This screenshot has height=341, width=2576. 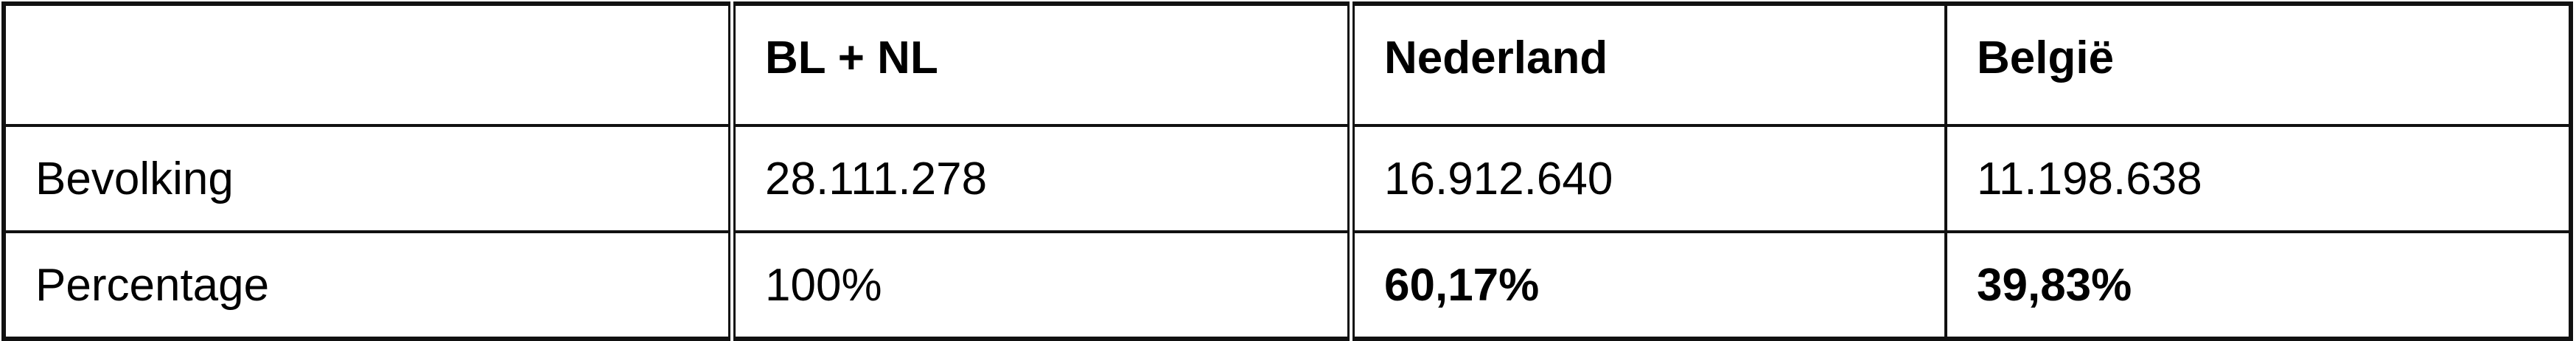 I want to click on cell-nederland: 16.912.640, so click(x=1648, y=178).